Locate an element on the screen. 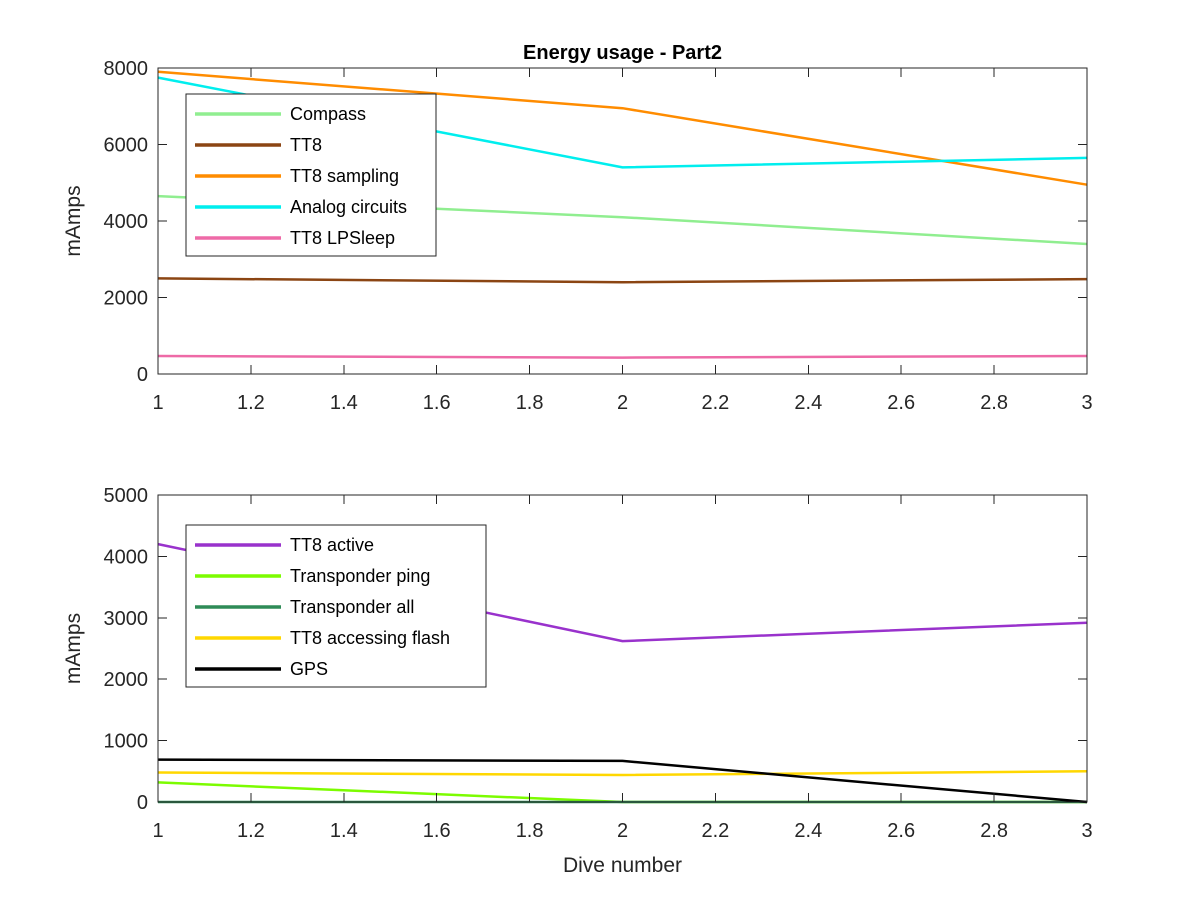 Image resolution: width=1200 pixels, height=900 pixels. y-tick-label: 8000 is located at coordinates (126, 69).